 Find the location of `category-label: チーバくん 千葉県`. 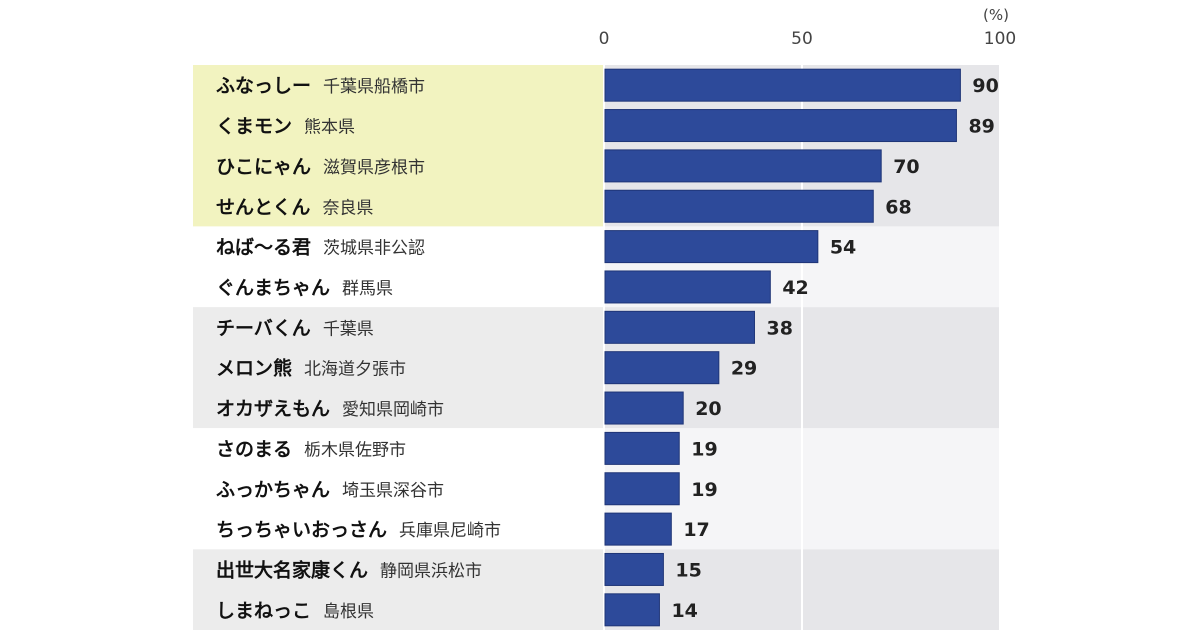

category-label: チーバくん 千葉県 is located at coordinates (295, 328).